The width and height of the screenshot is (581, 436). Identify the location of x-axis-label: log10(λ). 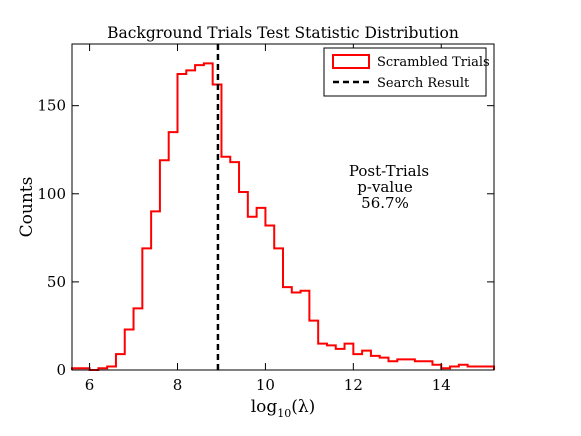
(283, 408).